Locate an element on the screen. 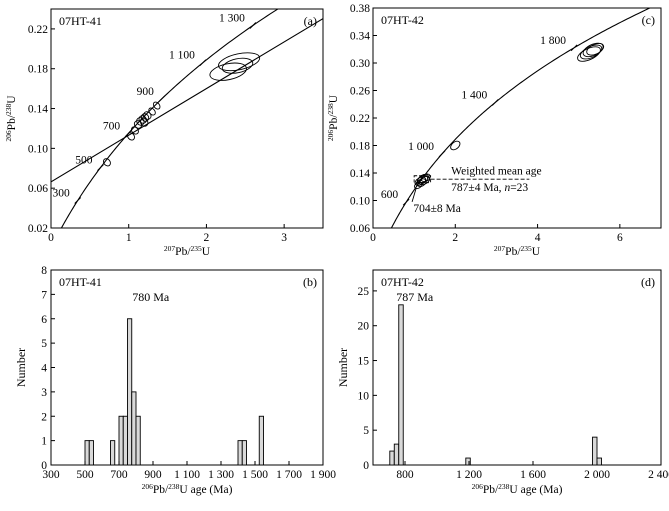 This screenshot has width=669, height=511. x-tick-label: 1 is located at coordinates (129, 238).